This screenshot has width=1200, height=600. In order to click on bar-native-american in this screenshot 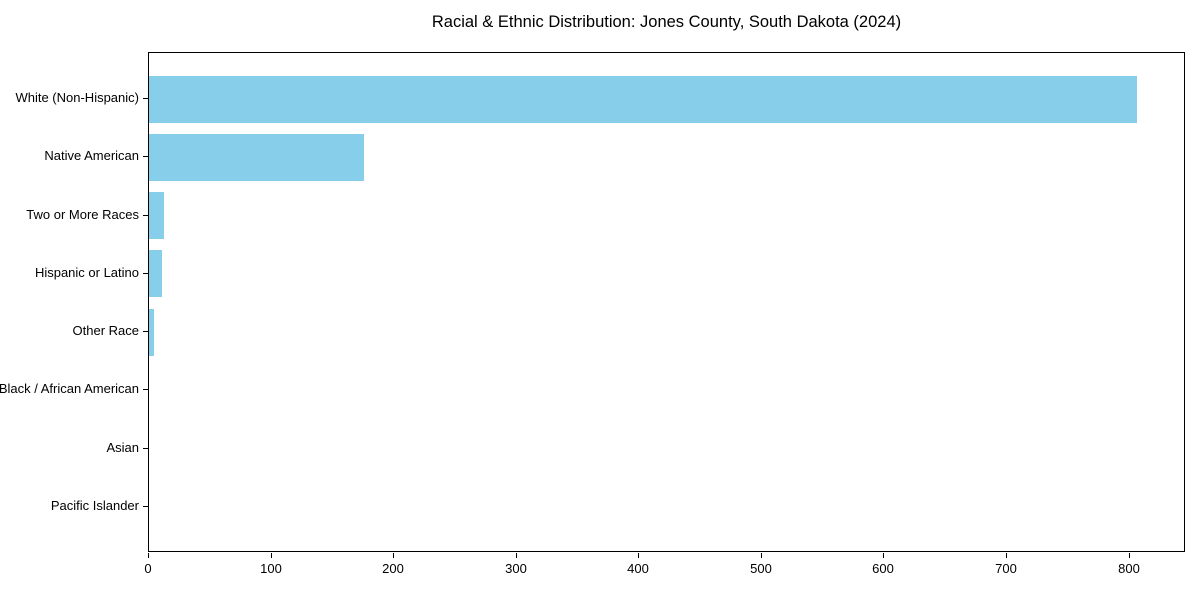, I will do `click(256, 157)`.